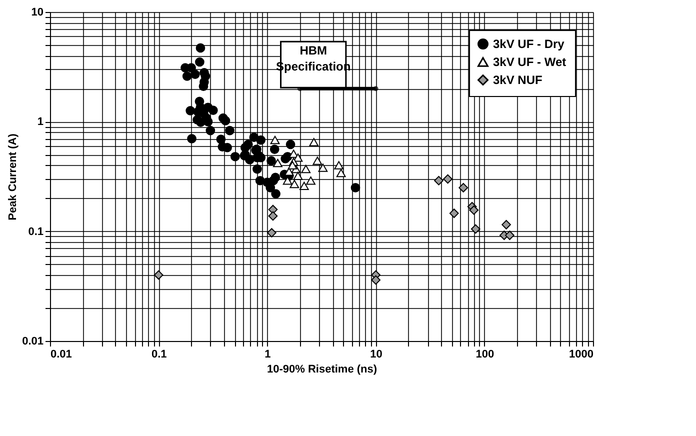 The width and height of the screenshot is (696, 436). Describe the element at coordinates (37, 12) in the screenshot. I see `y-tick-label: 10` at that location.